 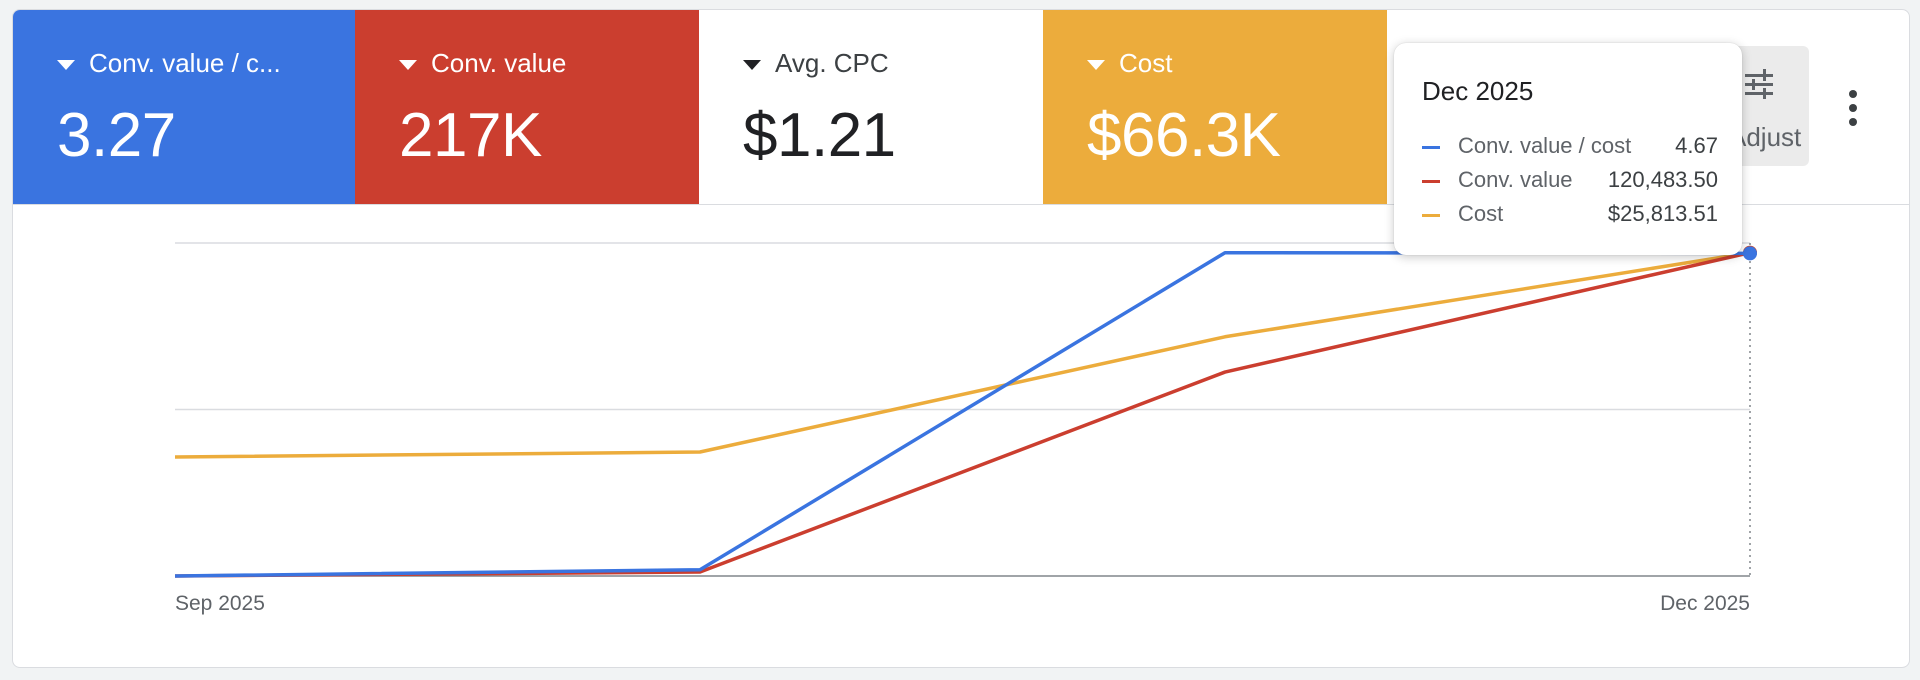 I want to click on tooltip-row: Conv. value 120,483.50, so click(x=1570, y=182).